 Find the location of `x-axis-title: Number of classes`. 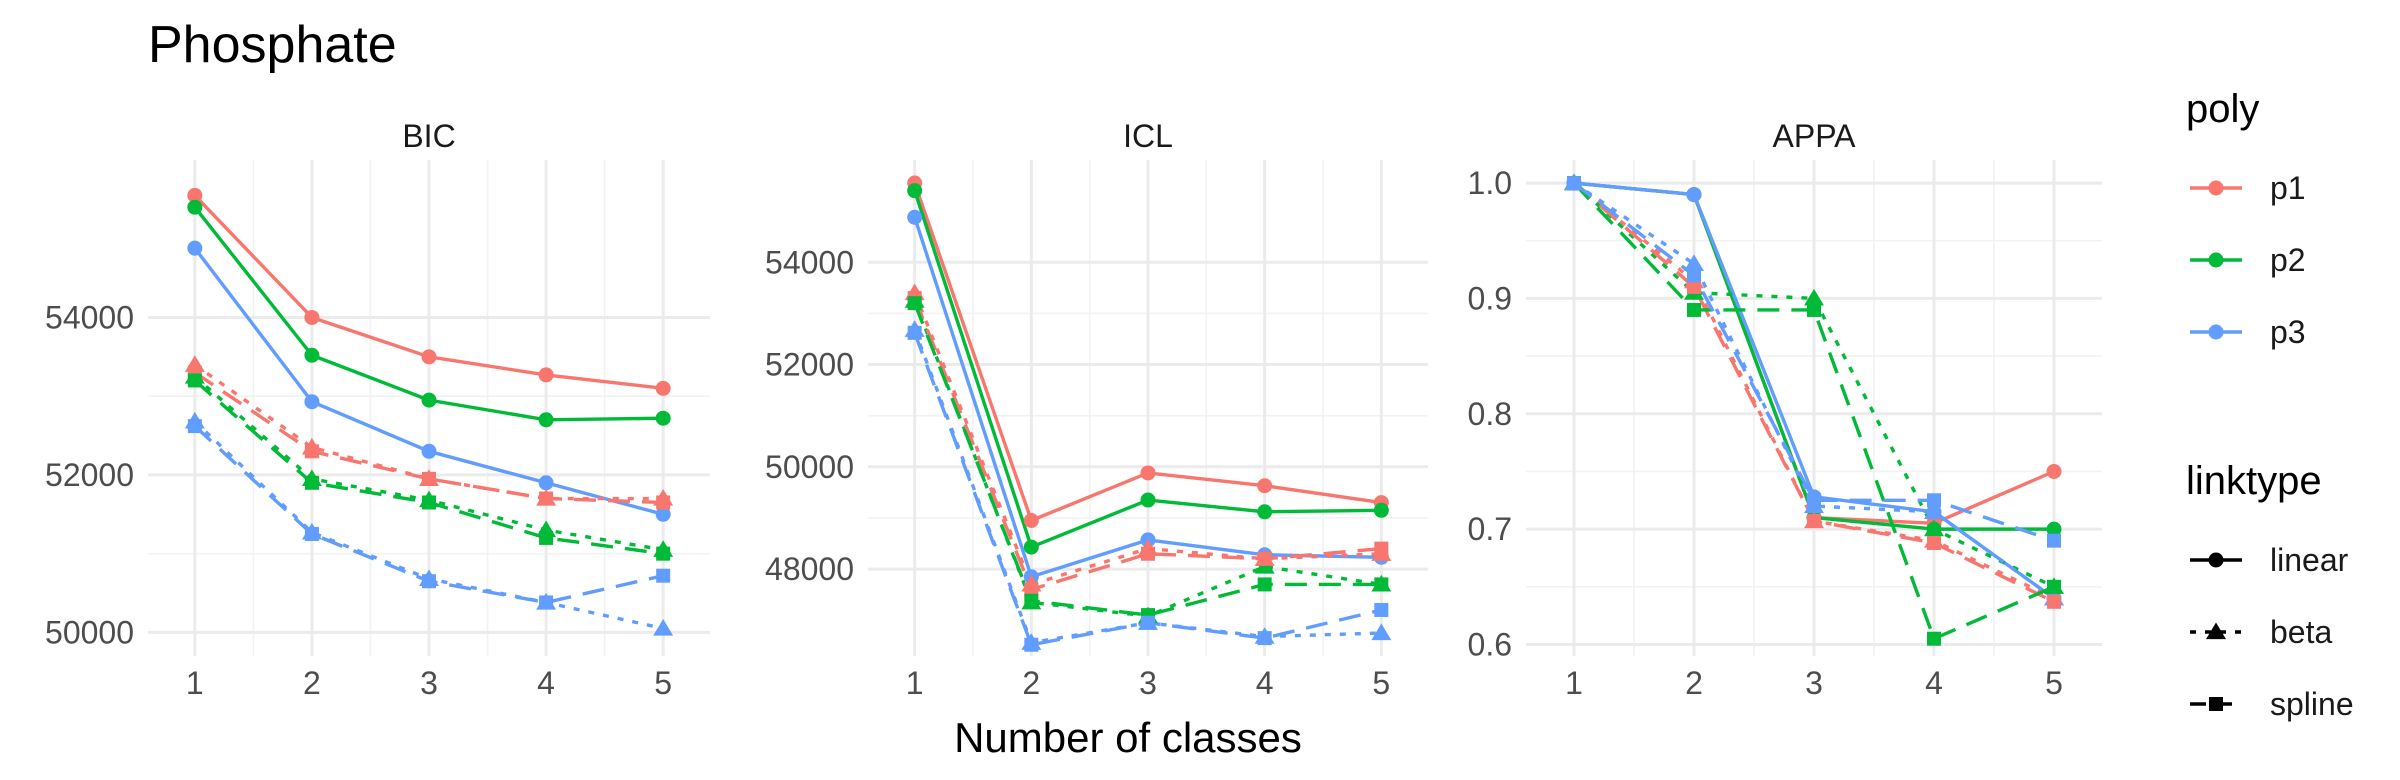

x-axis-title: Number of classes is located at coordinates (1128, 737).